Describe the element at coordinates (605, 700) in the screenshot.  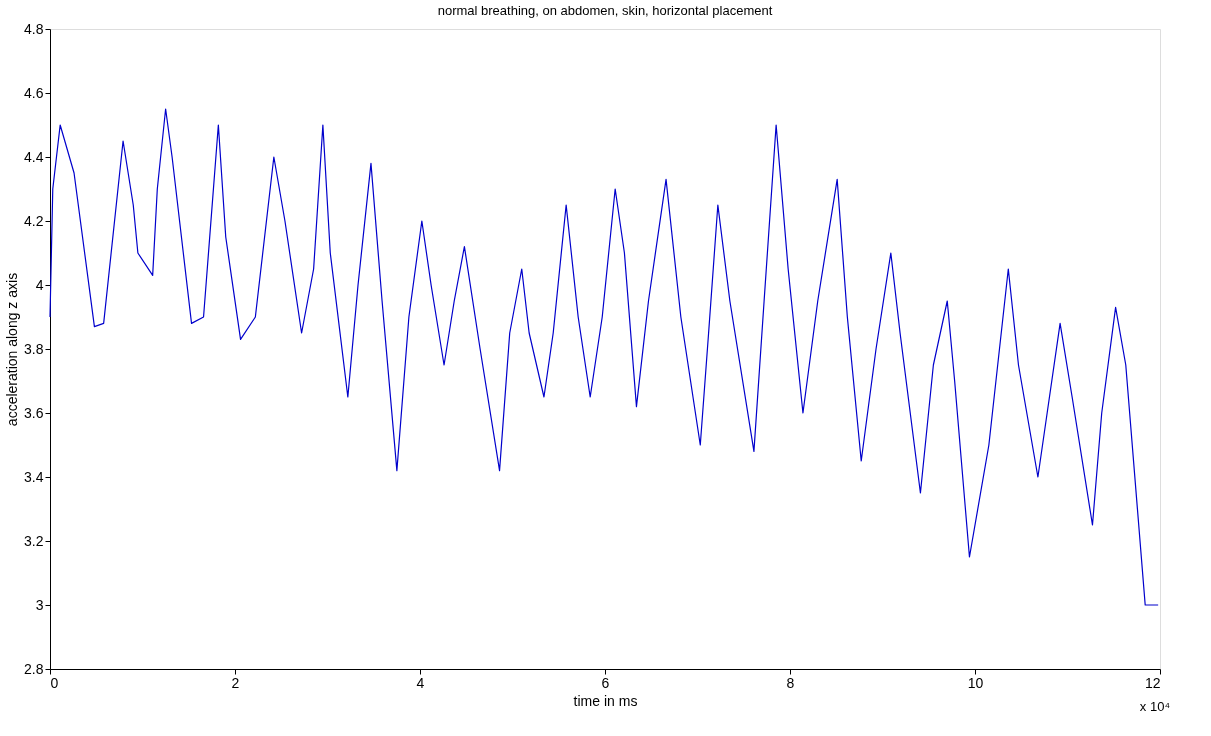
I see `x-axis-title: time in ms` at that location.